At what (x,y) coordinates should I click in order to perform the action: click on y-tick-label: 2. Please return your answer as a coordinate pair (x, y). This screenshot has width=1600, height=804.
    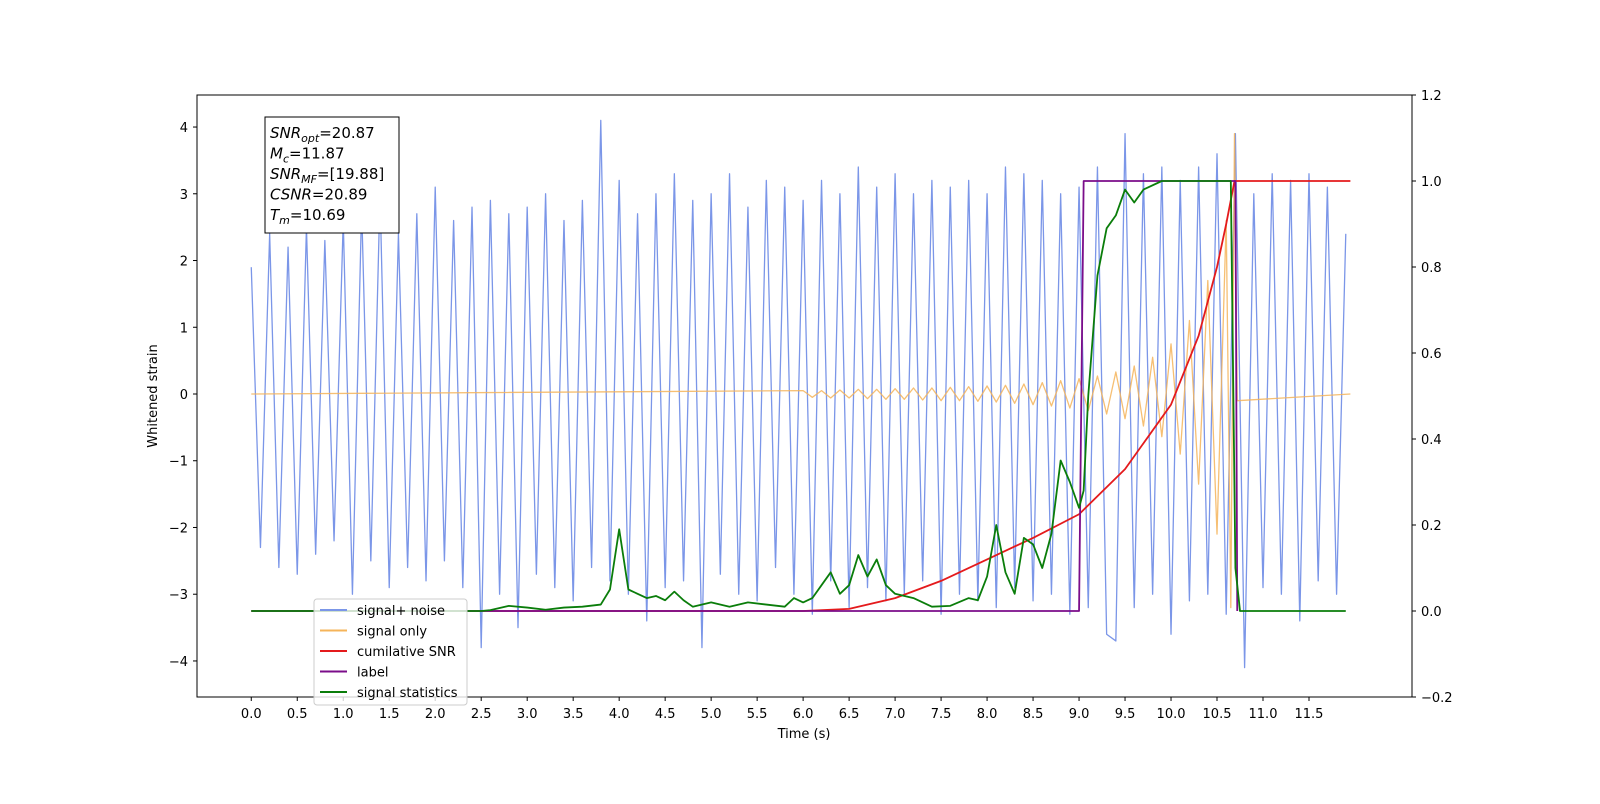
    Looking at the image, I should click on (184, 262).